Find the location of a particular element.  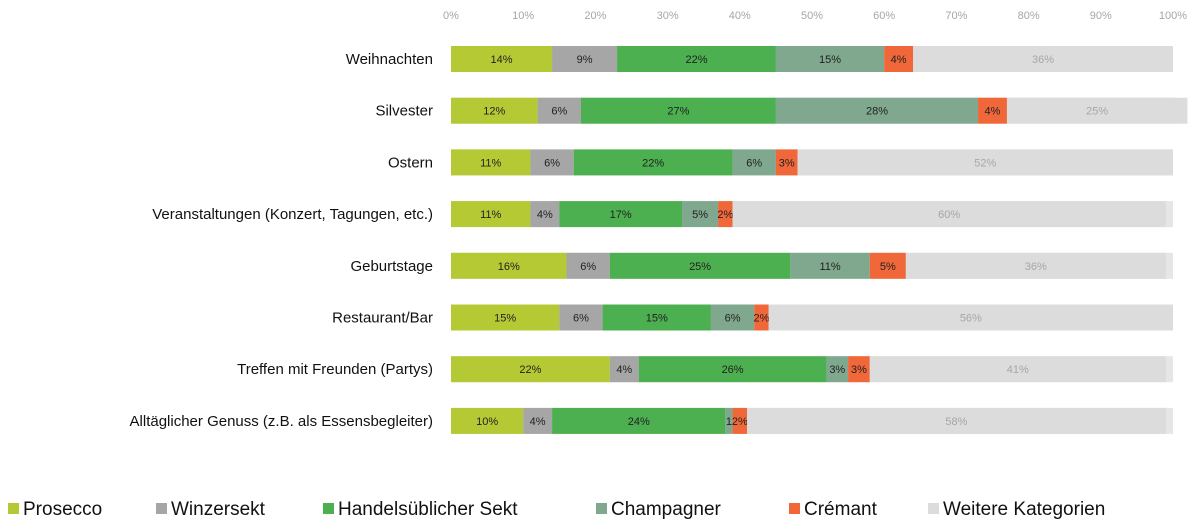

category-label: Treffen mit Freunden (Partys) is located at coordinates (335, 369).